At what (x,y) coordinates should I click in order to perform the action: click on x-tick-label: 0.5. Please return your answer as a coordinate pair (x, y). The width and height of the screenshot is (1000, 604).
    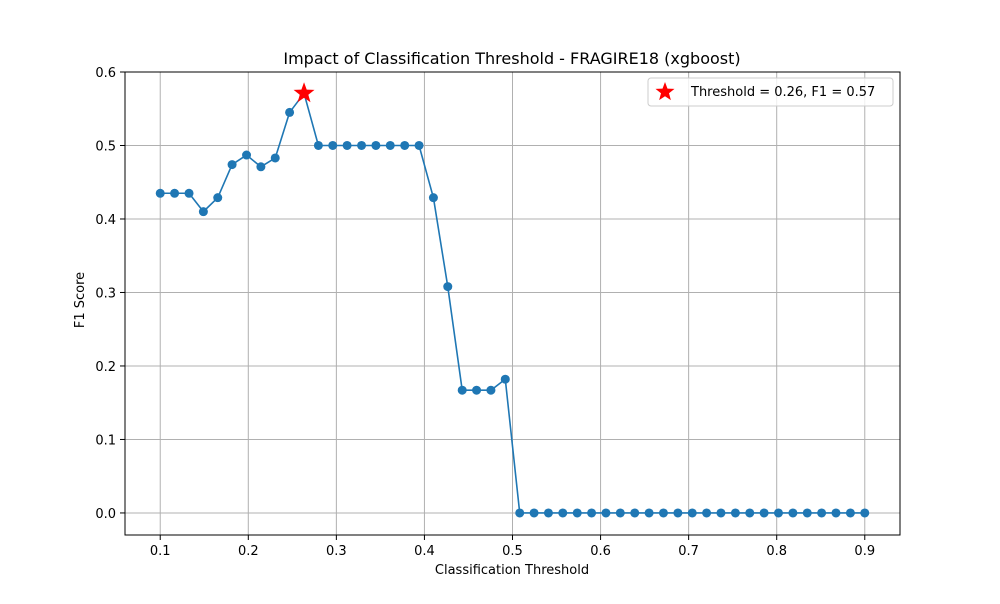
    Looking at the image, I should click on (512, 551).